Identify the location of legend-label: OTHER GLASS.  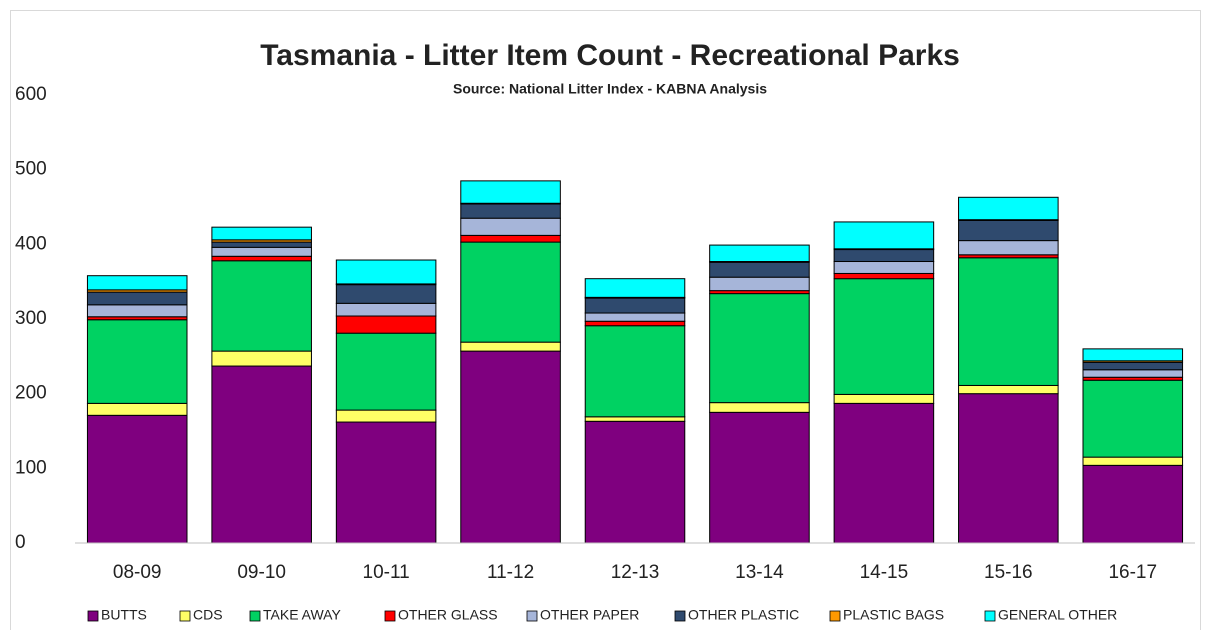
(448, 615).